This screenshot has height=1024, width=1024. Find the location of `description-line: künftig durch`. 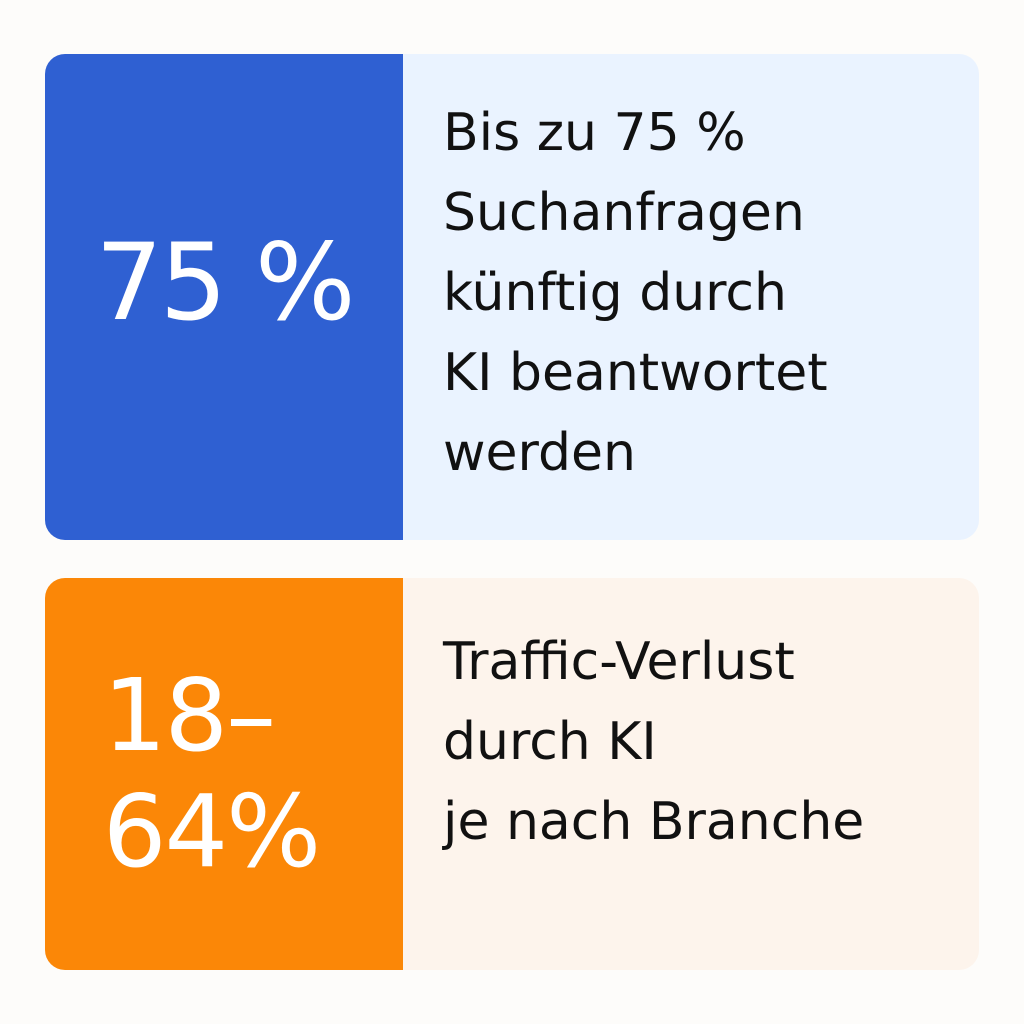

description-line: künftig durch is located at coordinates (615, 293).